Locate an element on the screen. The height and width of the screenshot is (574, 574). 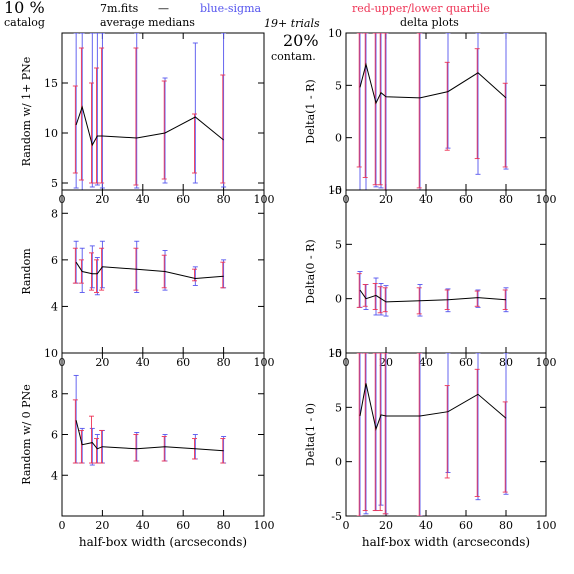
legend-red-quartile: red-upper/lower quartile is located at coordinates (421, 8).